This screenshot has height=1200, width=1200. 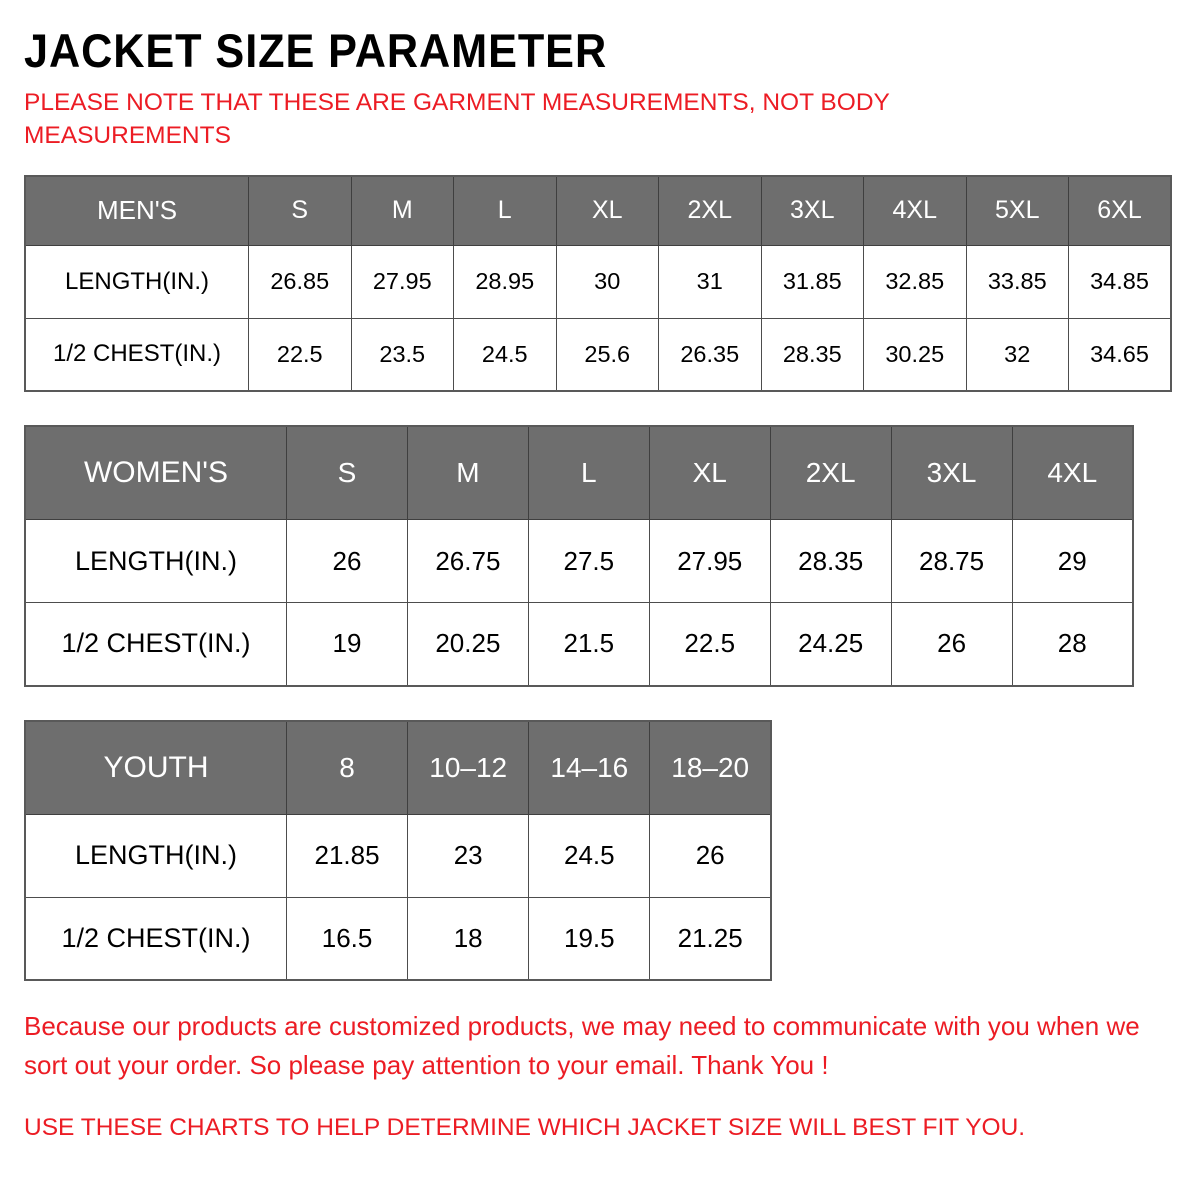 What do you see at coordinates (589, 855) in the screenshot?
I see `youth-length-14-16: 24.5` at bounding box center [589, 855].